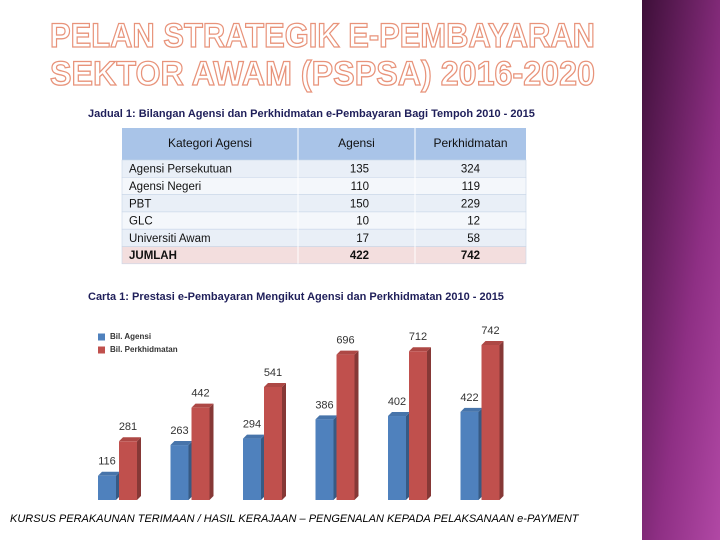  Describe the element at coordinates (362, 239) in the screenshot. I see `table-cell: 17` at that location.